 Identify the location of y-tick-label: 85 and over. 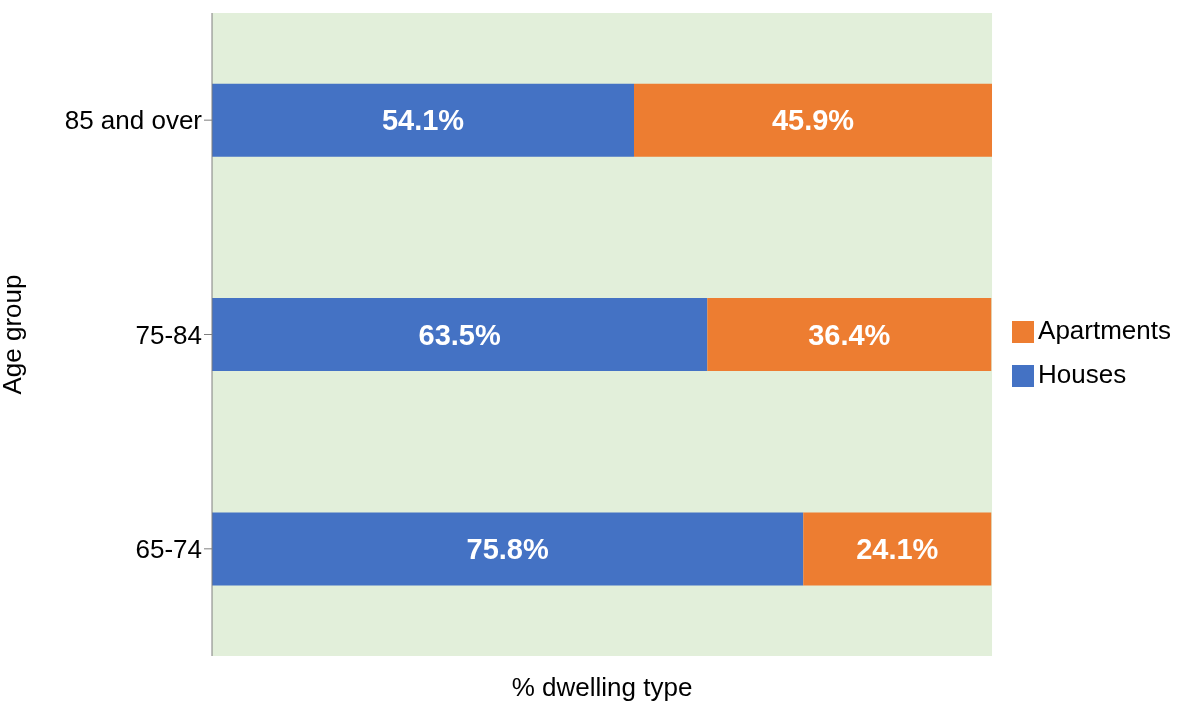
(133, 120).